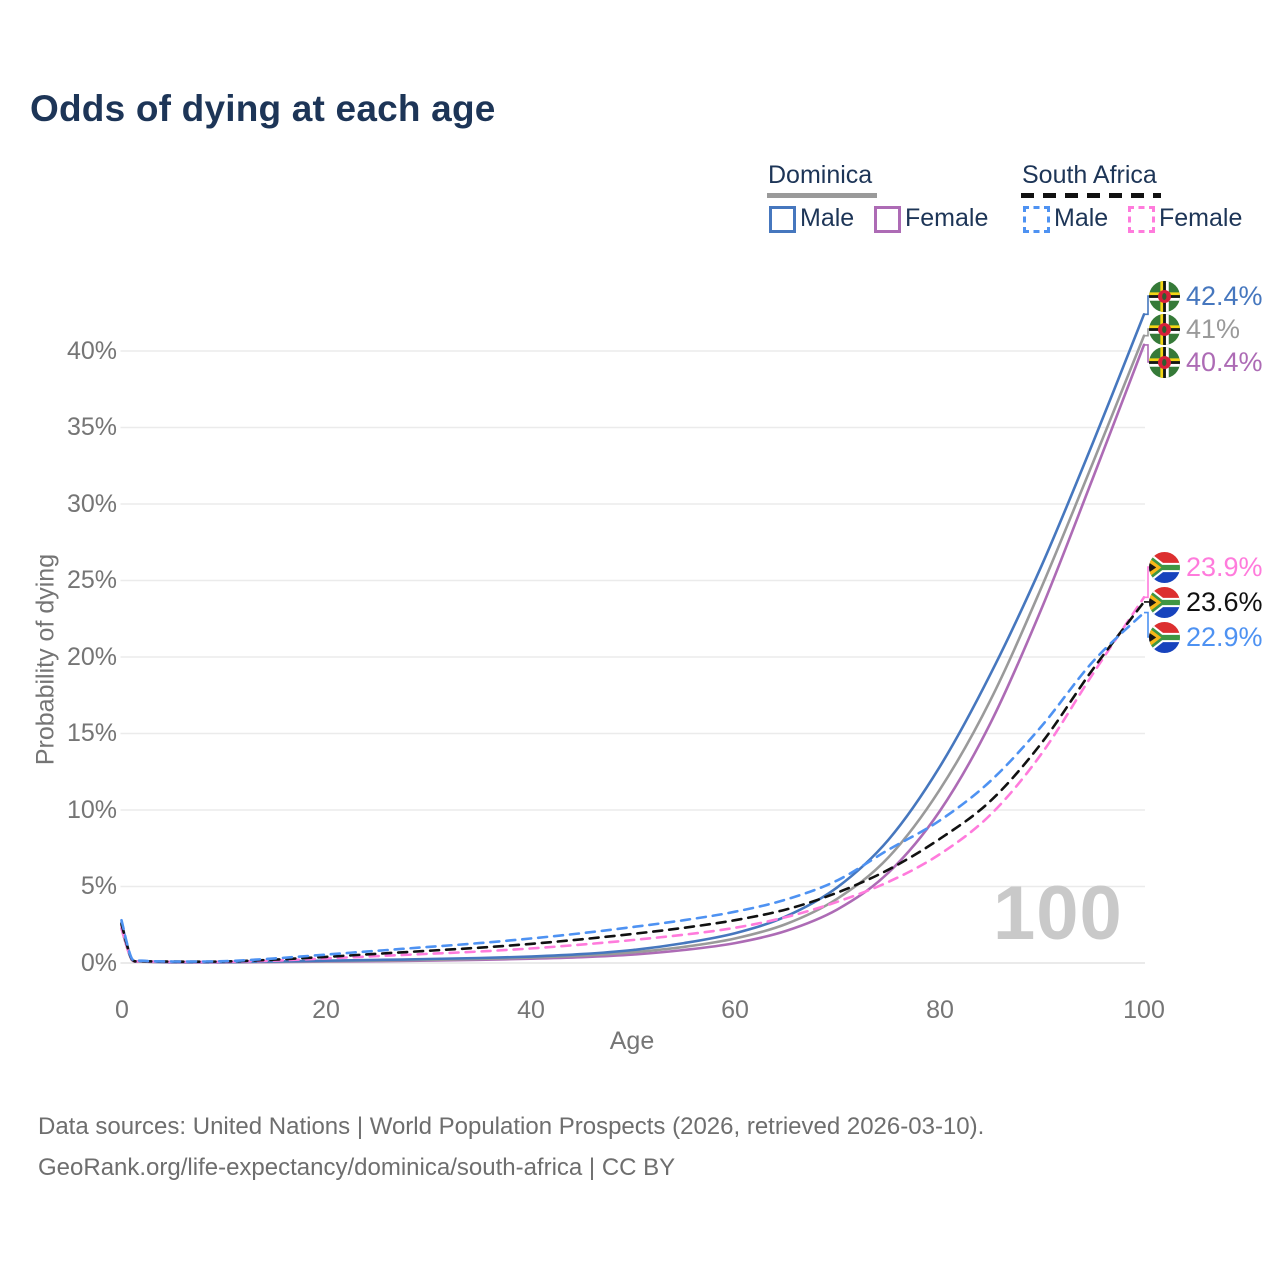  What do you see at coordinates (1224, 362) in the screenshot?
I see `end-value: 40.4%` at bounding box center [1224, 362].